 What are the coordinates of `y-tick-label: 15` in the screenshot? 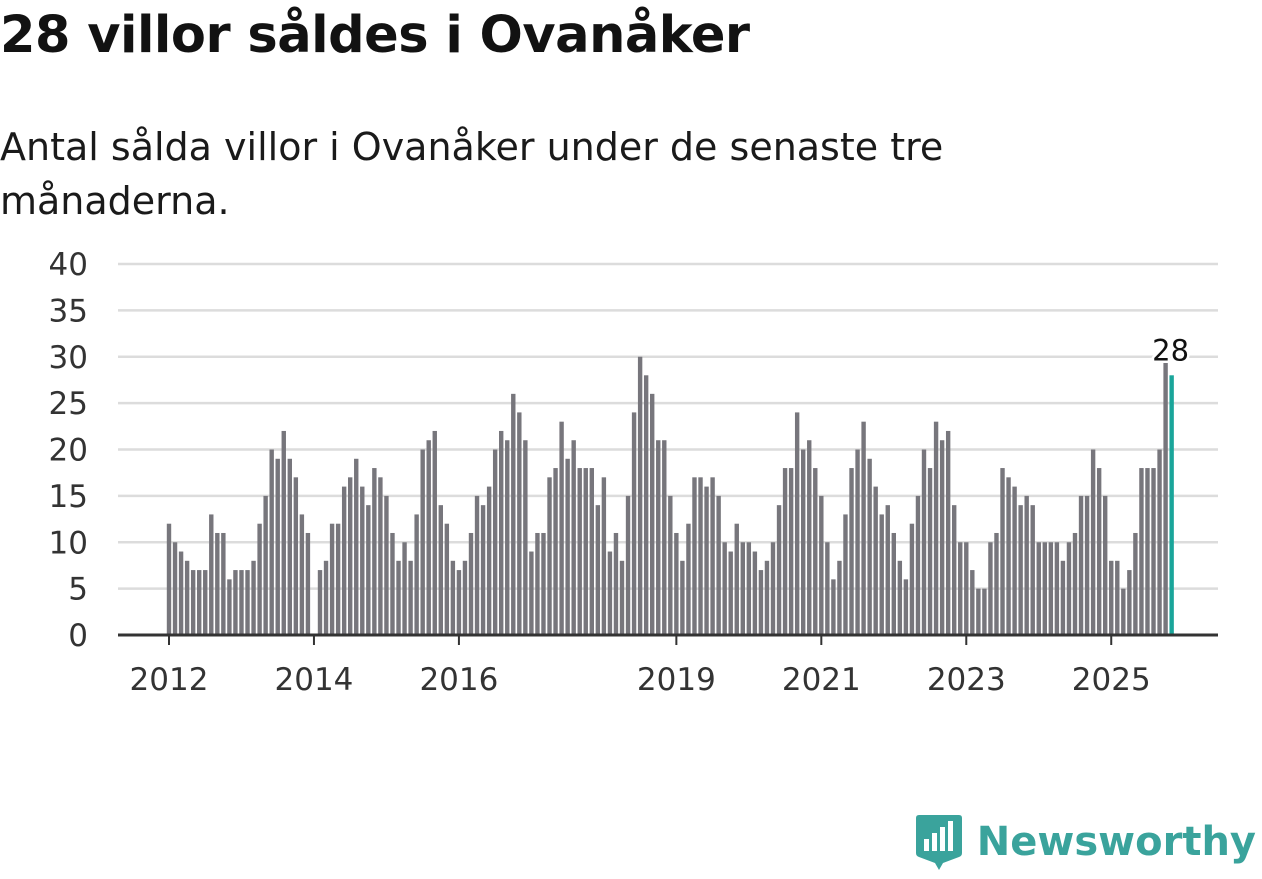 It's located at (68, 497).